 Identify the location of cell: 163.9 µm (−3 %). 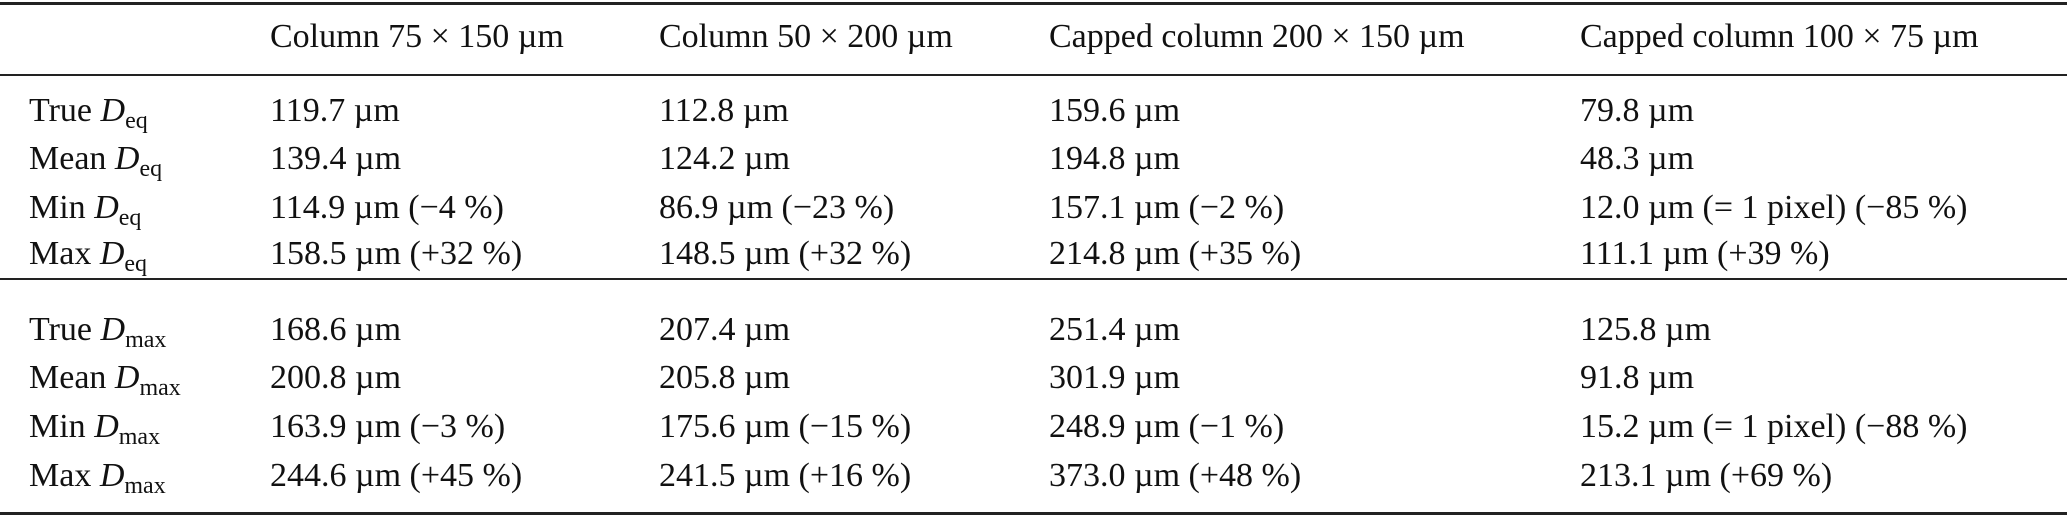
(388, 426).